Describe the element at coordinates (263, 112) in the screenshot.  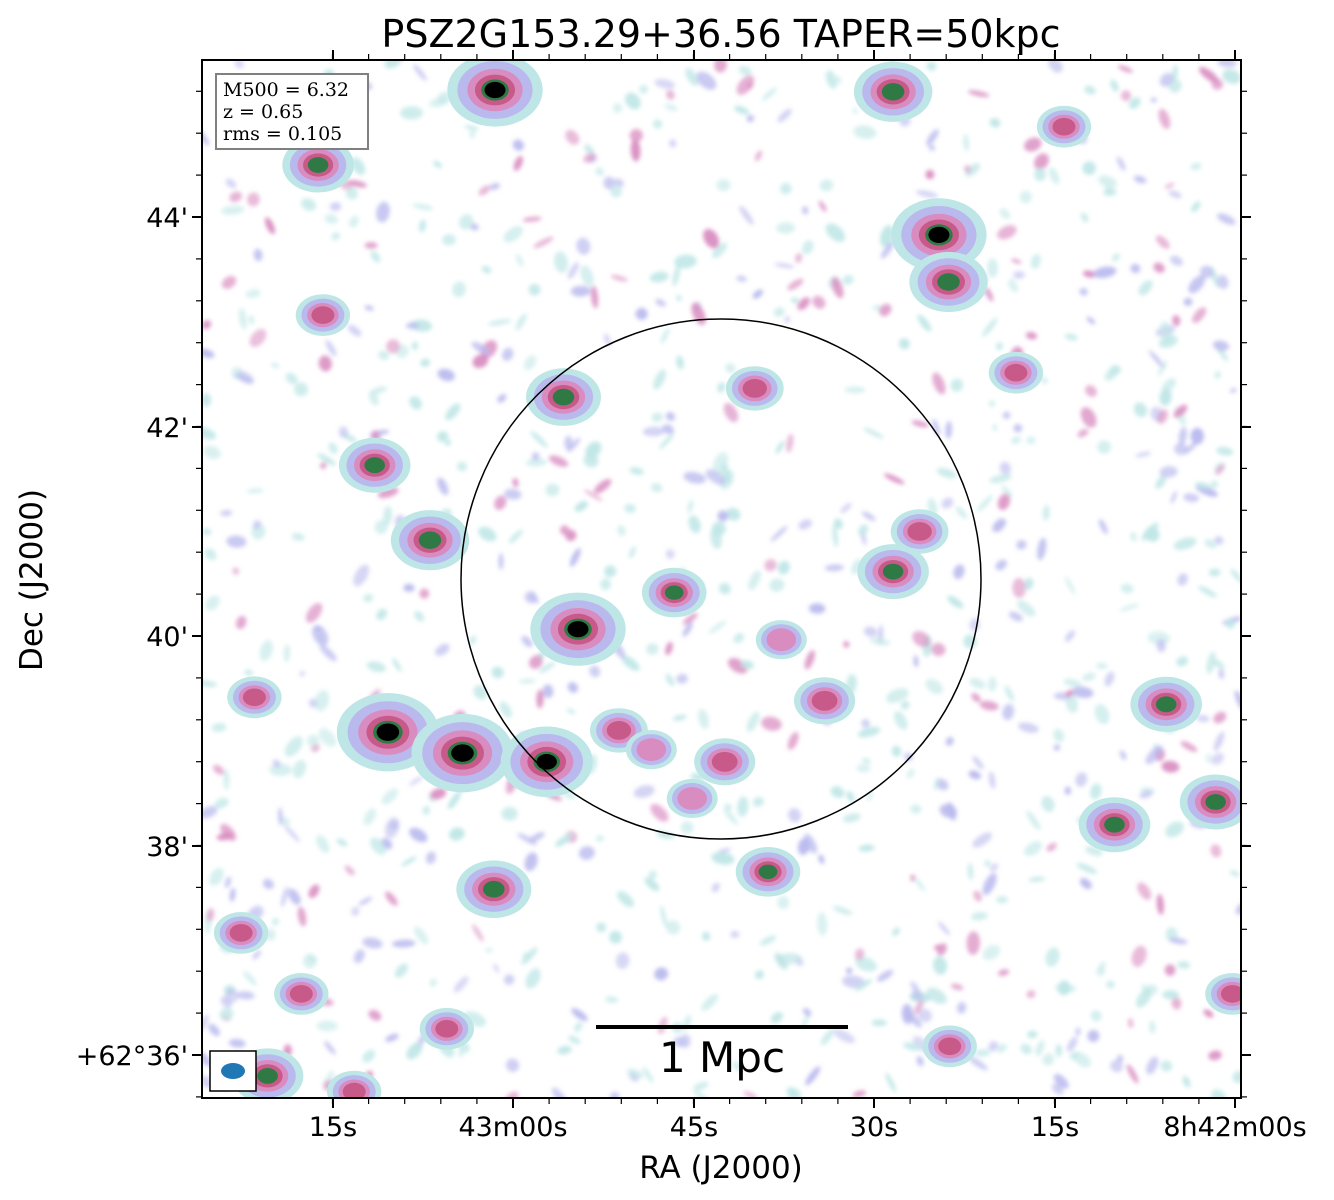
I see `info-redshift: z = 0.65` at that location.